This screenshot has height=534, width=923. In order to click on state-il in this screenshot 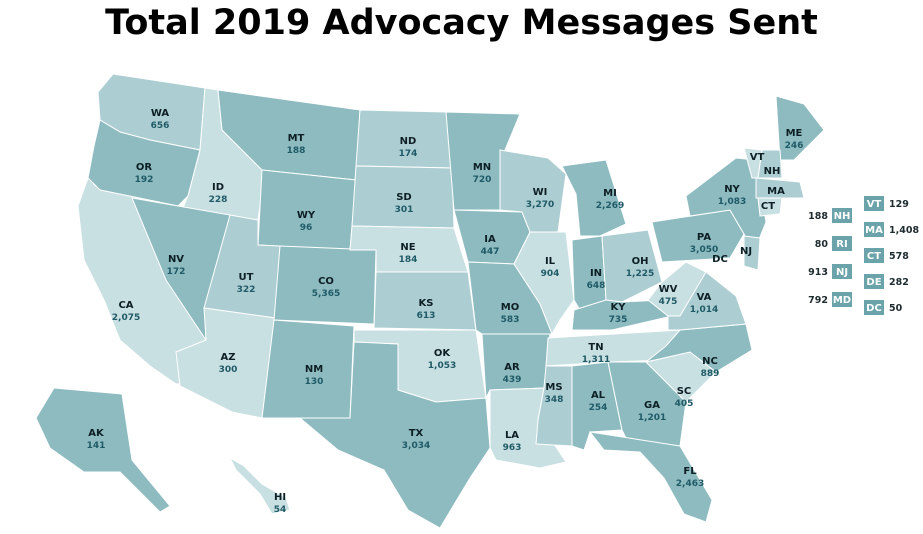, I will do `click(544, 283)`.